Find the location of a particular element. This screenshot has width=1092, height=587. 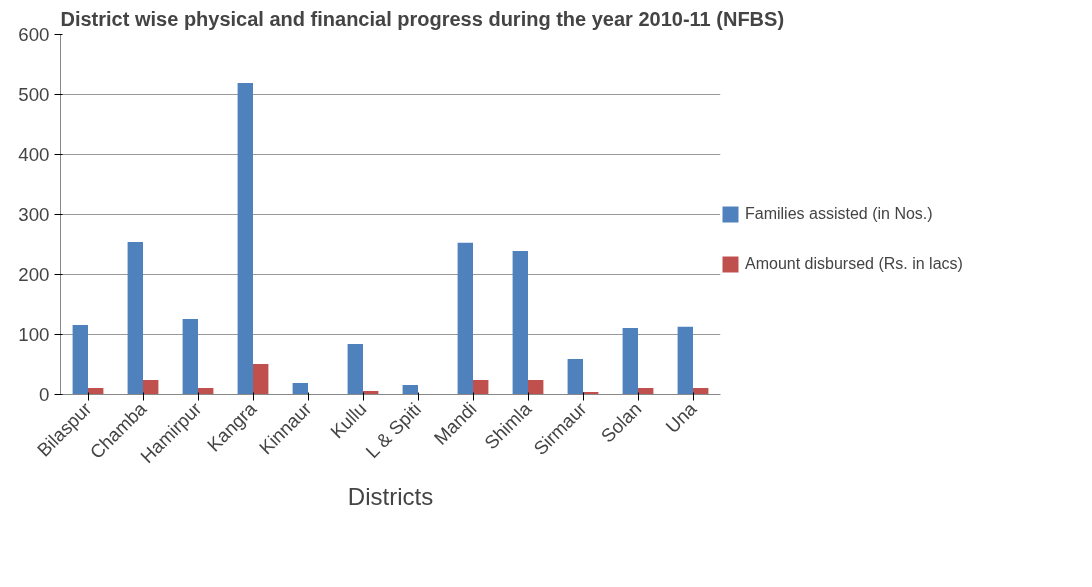

legend-label: Amount disbursed (Rs. in lacs) is located at coordinates (854, 264).